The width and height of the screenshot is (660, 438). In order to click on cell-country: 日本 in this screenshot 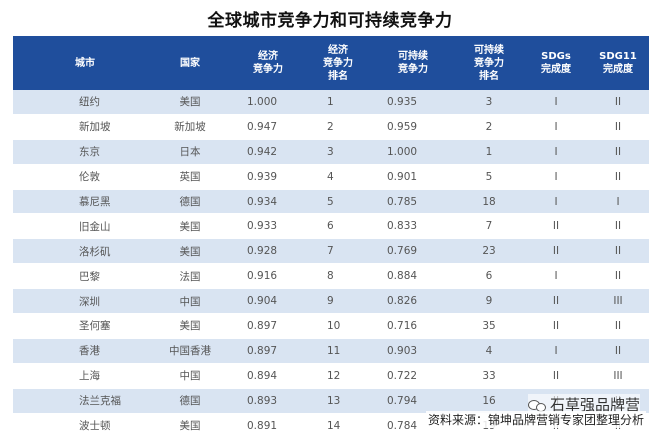, I will do `click(190, 152)`.